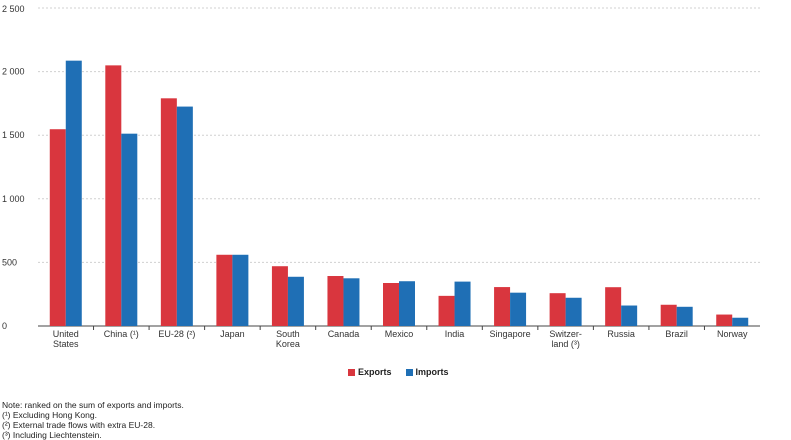  I want to click on x-tick-label: Mexico, so click(399, 334).